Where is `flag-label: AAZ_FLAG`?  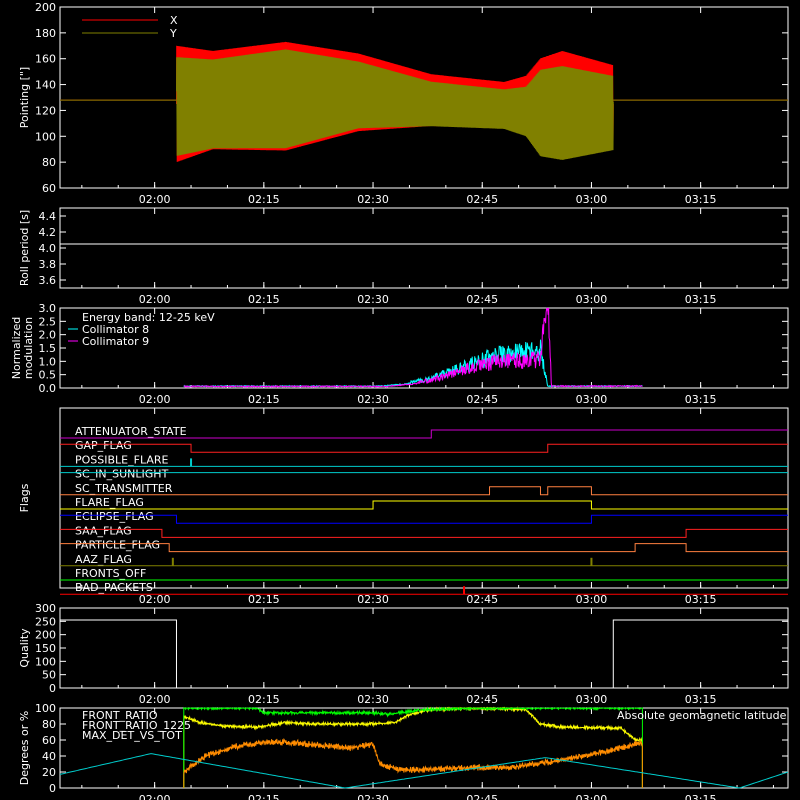
flag-label: AAZ_FLAG is located at coordinates (103, 559).